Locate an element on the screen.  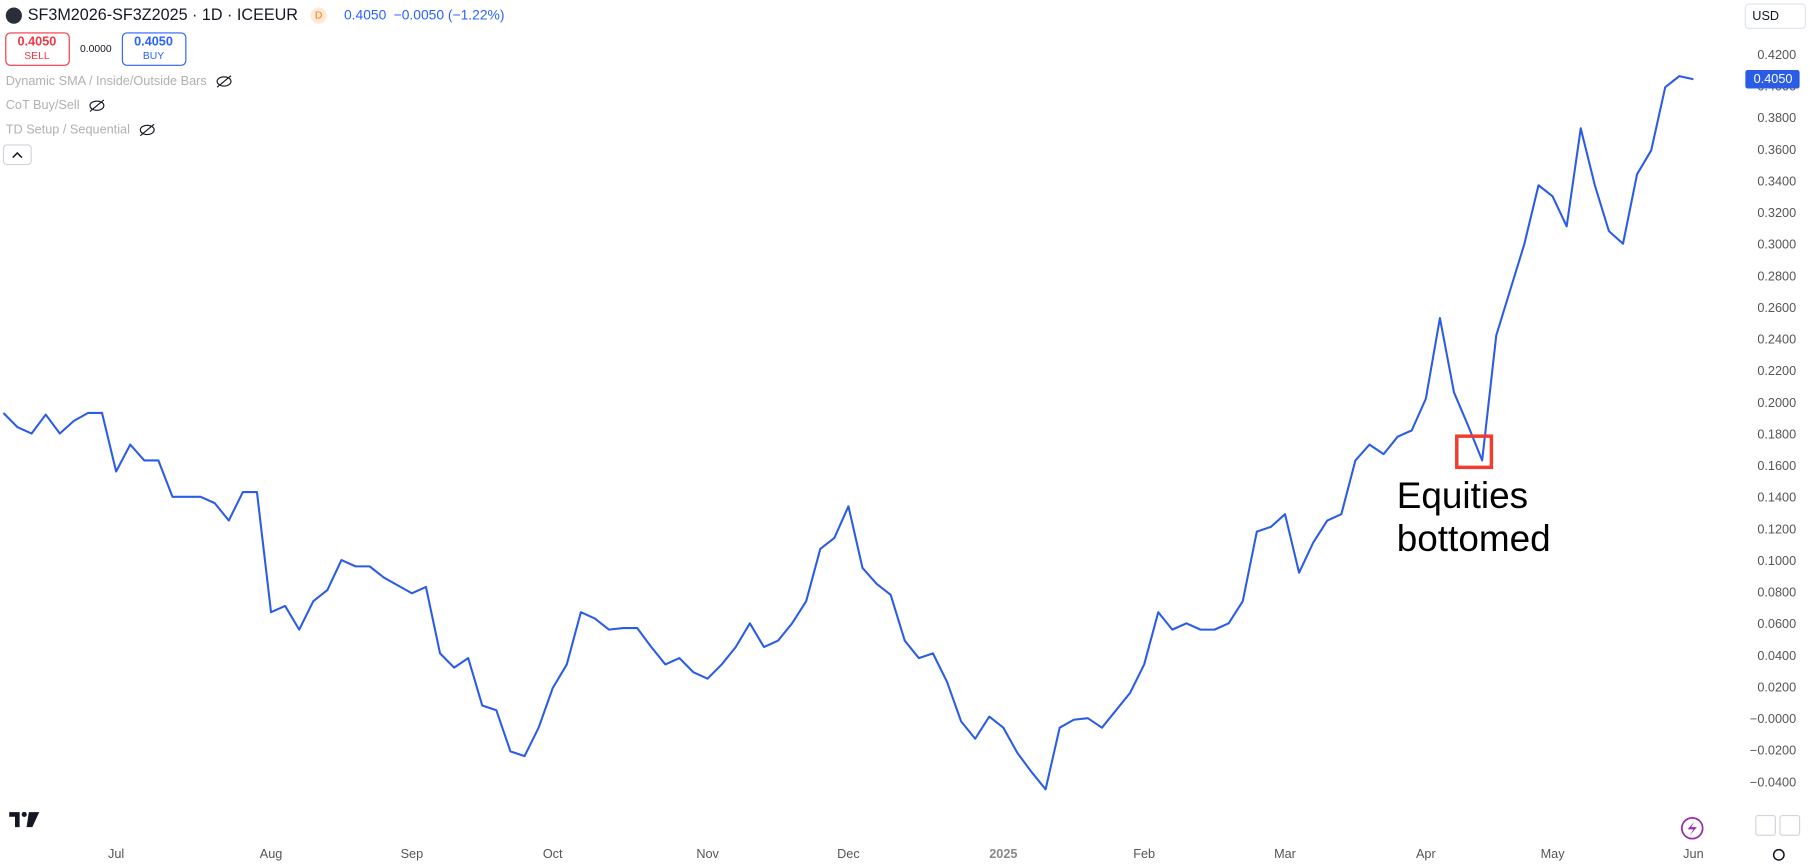
sell-button is located at coordinates (37, 49).